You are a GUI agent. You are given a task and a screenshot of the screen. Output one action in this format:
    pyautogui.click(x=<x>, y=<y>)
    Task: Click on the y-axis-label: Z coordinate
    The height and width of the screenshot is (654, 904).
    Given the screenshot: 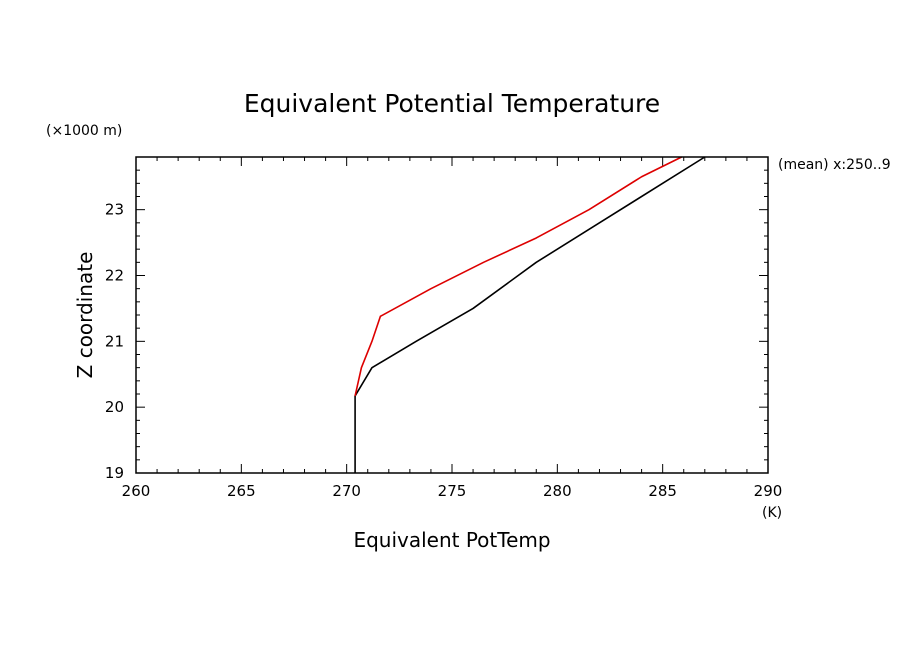 What is the action you would take?
    pyautogui.click(x=85, y=315)
    